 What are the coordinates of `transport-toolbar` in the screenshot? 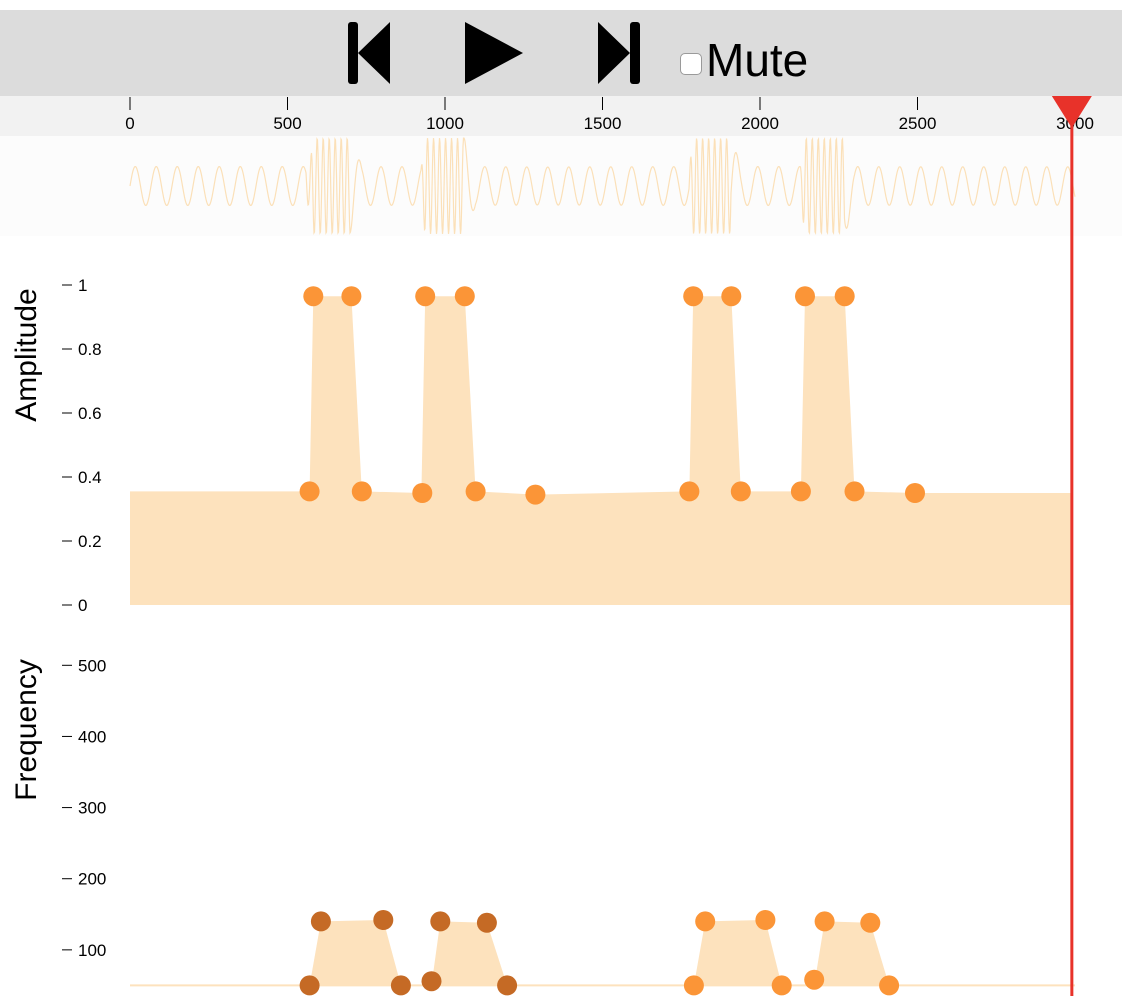 It's located at (561, 53).